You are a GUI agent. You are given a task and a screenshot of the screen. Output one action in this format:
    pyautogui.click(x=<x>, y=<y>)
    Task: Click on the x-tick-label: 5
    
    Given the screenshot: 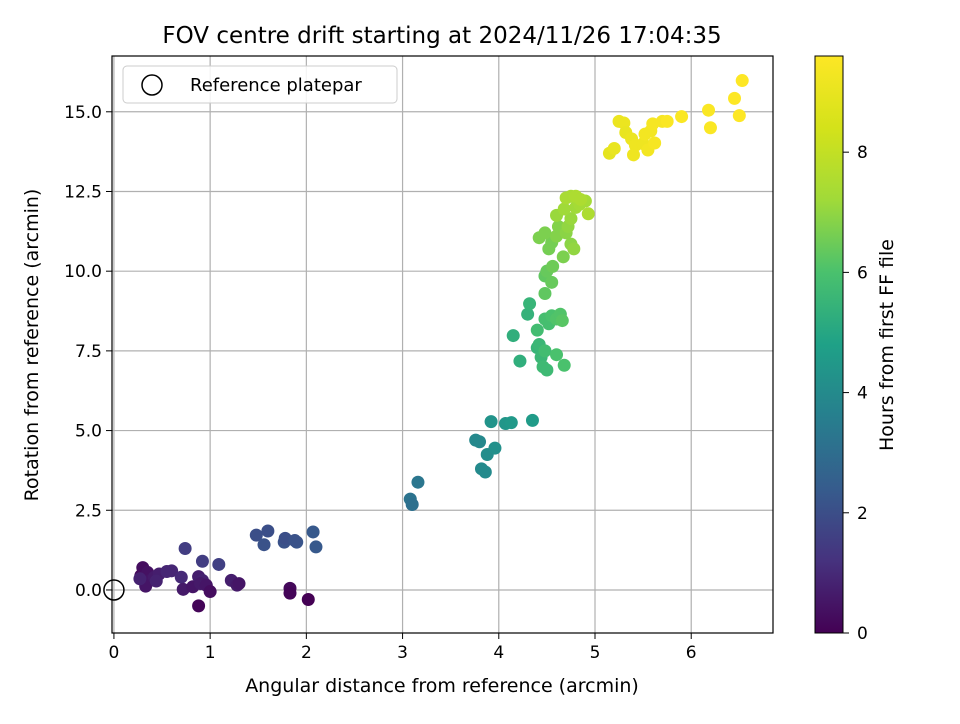 What is the action you would take?
    pyautogui.click(x=595, y=653)
    